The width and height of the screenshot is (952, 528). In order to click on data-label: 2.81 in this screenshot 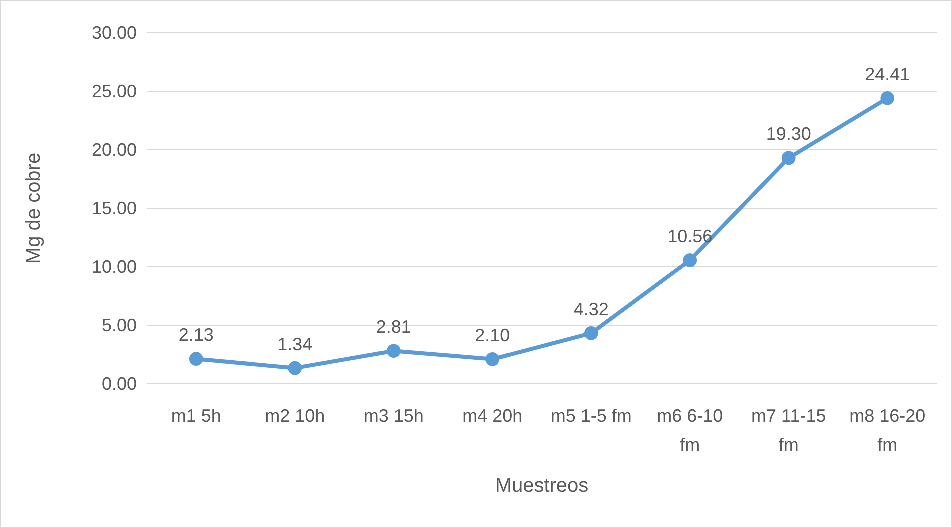, I will do `click(394, 327)`.